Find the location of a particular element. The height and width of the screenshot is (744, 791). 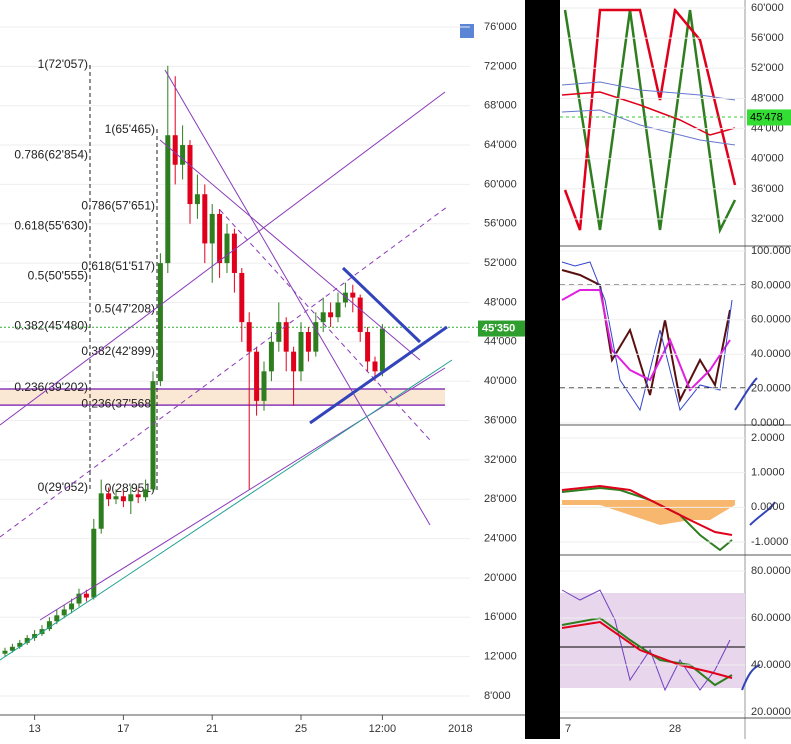

y-tick-label: 2.0000 is located at coordinates (768, 438).